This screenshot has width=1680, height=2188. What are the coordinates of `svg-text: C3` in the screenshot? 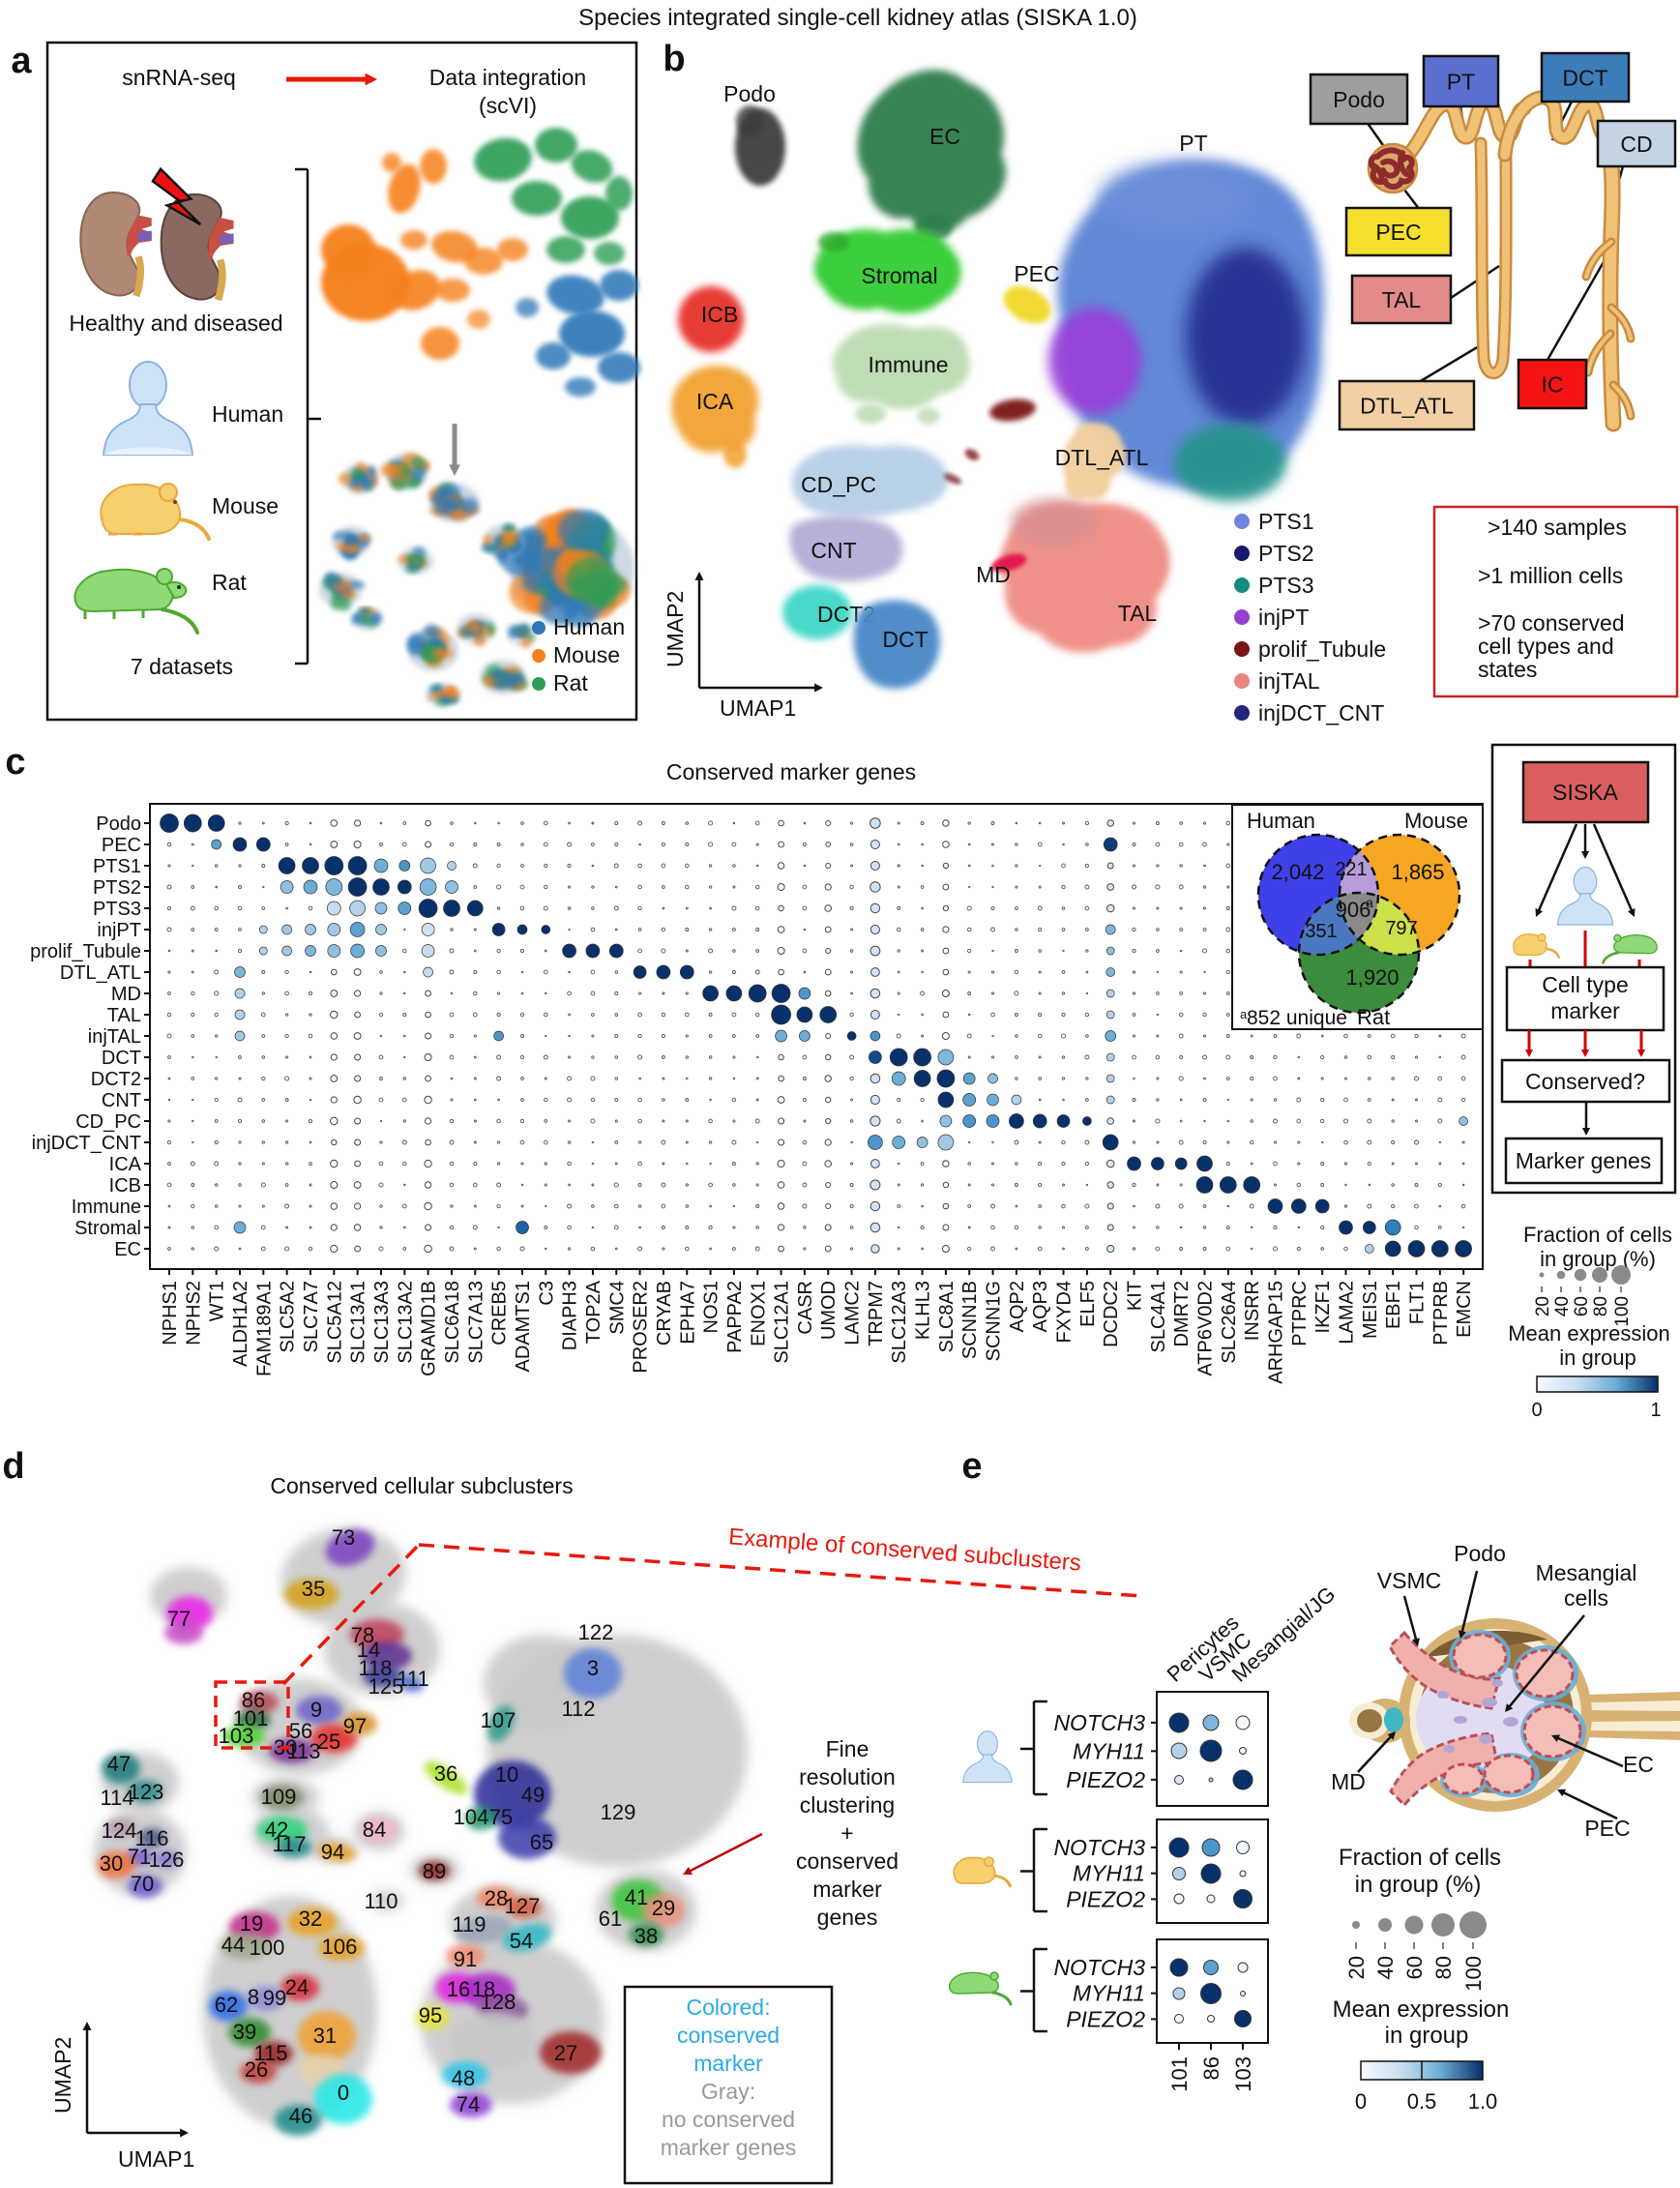 It's located at (547, 1293).